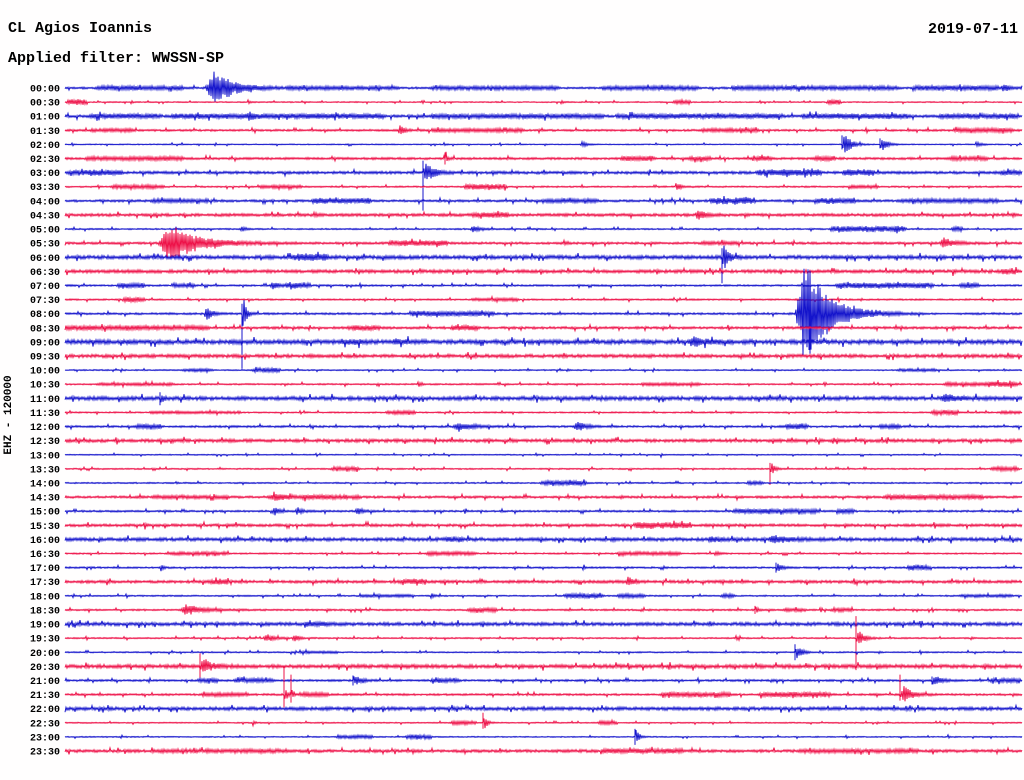 The width and height of the screenshot is (1024, 780). I want to click on trace-23:30, so click(543, 750).